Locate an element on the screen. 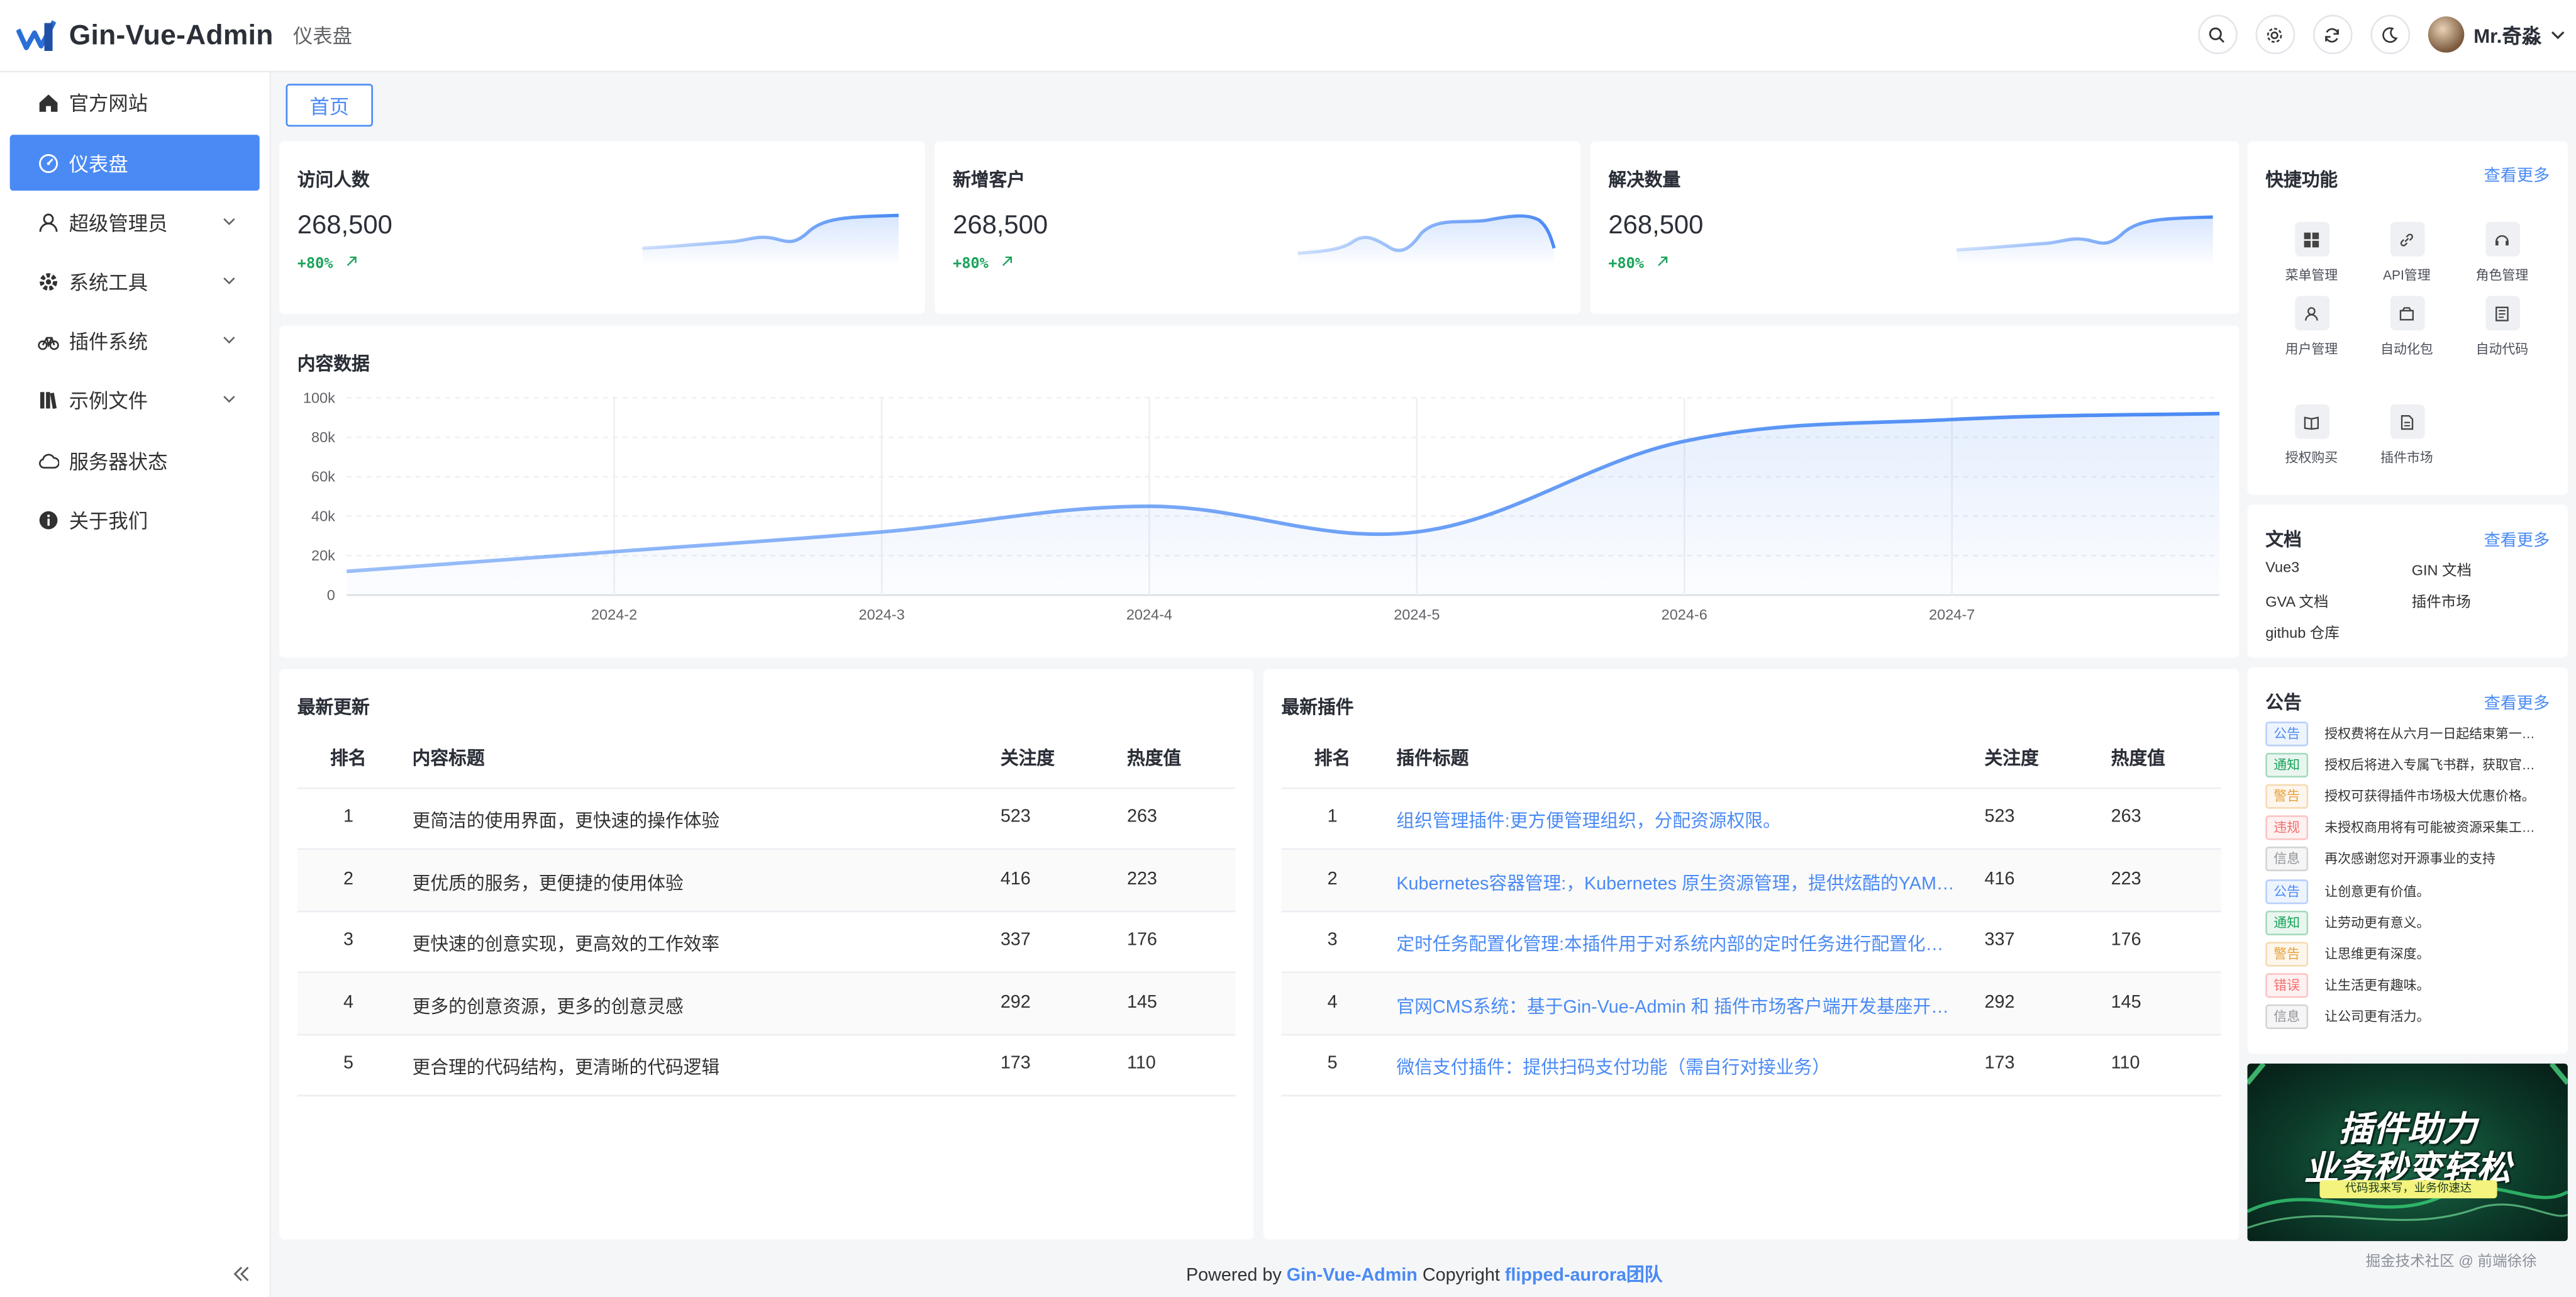 This screenshot has height=1297, width=2576. quick-item-autocode: 自动代码 is located at coordinates (2502, 327).